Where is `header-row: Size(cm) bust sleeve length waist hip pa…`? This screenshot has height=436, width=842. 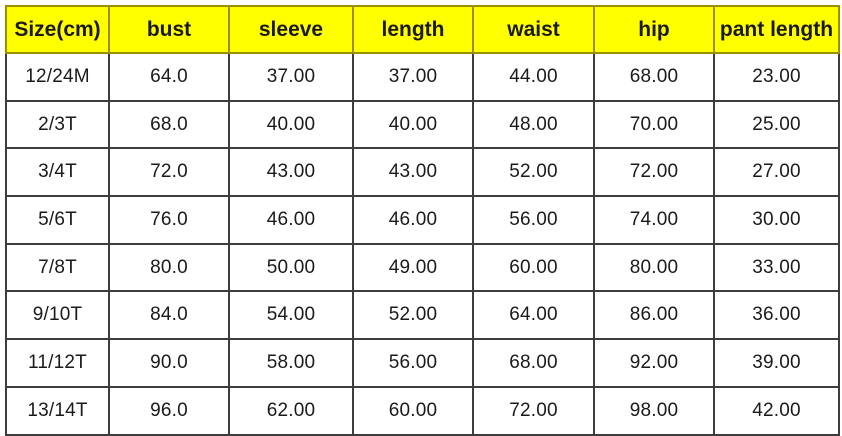
header-row: Size(cm) bust sleeve length waist hip pa… is located at coordinates (422, 29).